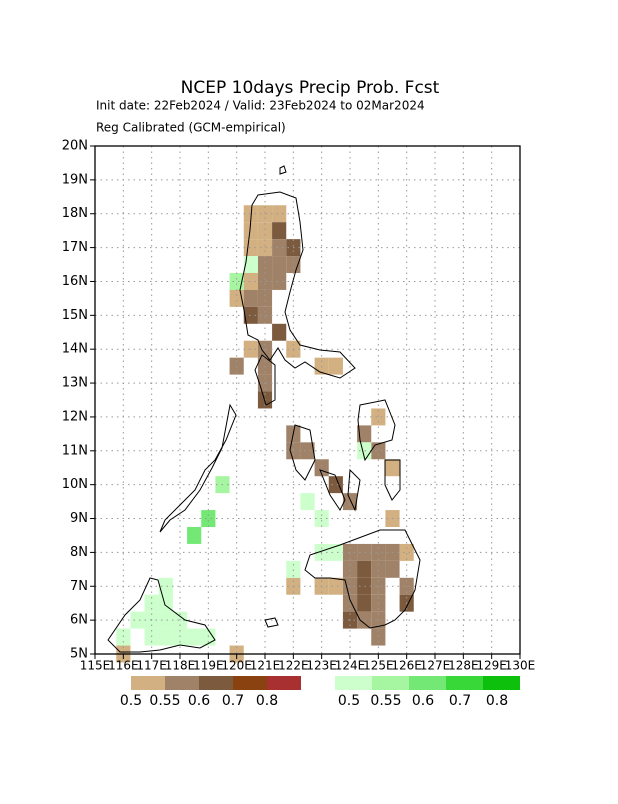 The width and height of the screenshot is (618, 804). What do you see at coordinates (460, 701) in the screenshot?
I see `wet-legend-label: 0.7` at bounding box center [460, 701].